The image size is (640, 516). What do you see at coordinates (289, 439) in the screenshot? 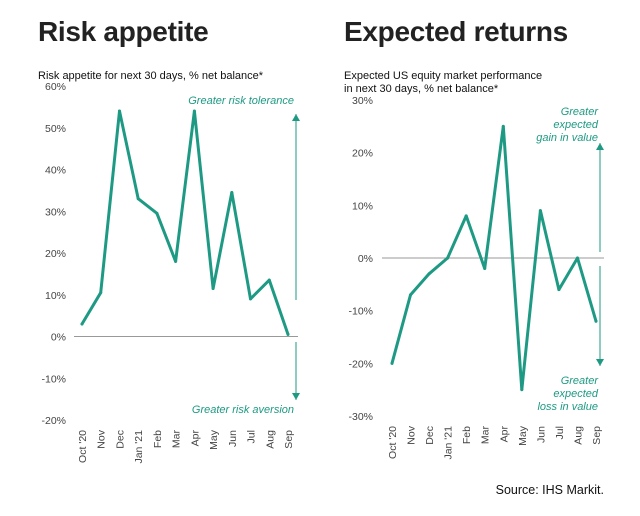
I see `risk-appetite-x-tick-label: Sep` at bounding box center [289, 439].